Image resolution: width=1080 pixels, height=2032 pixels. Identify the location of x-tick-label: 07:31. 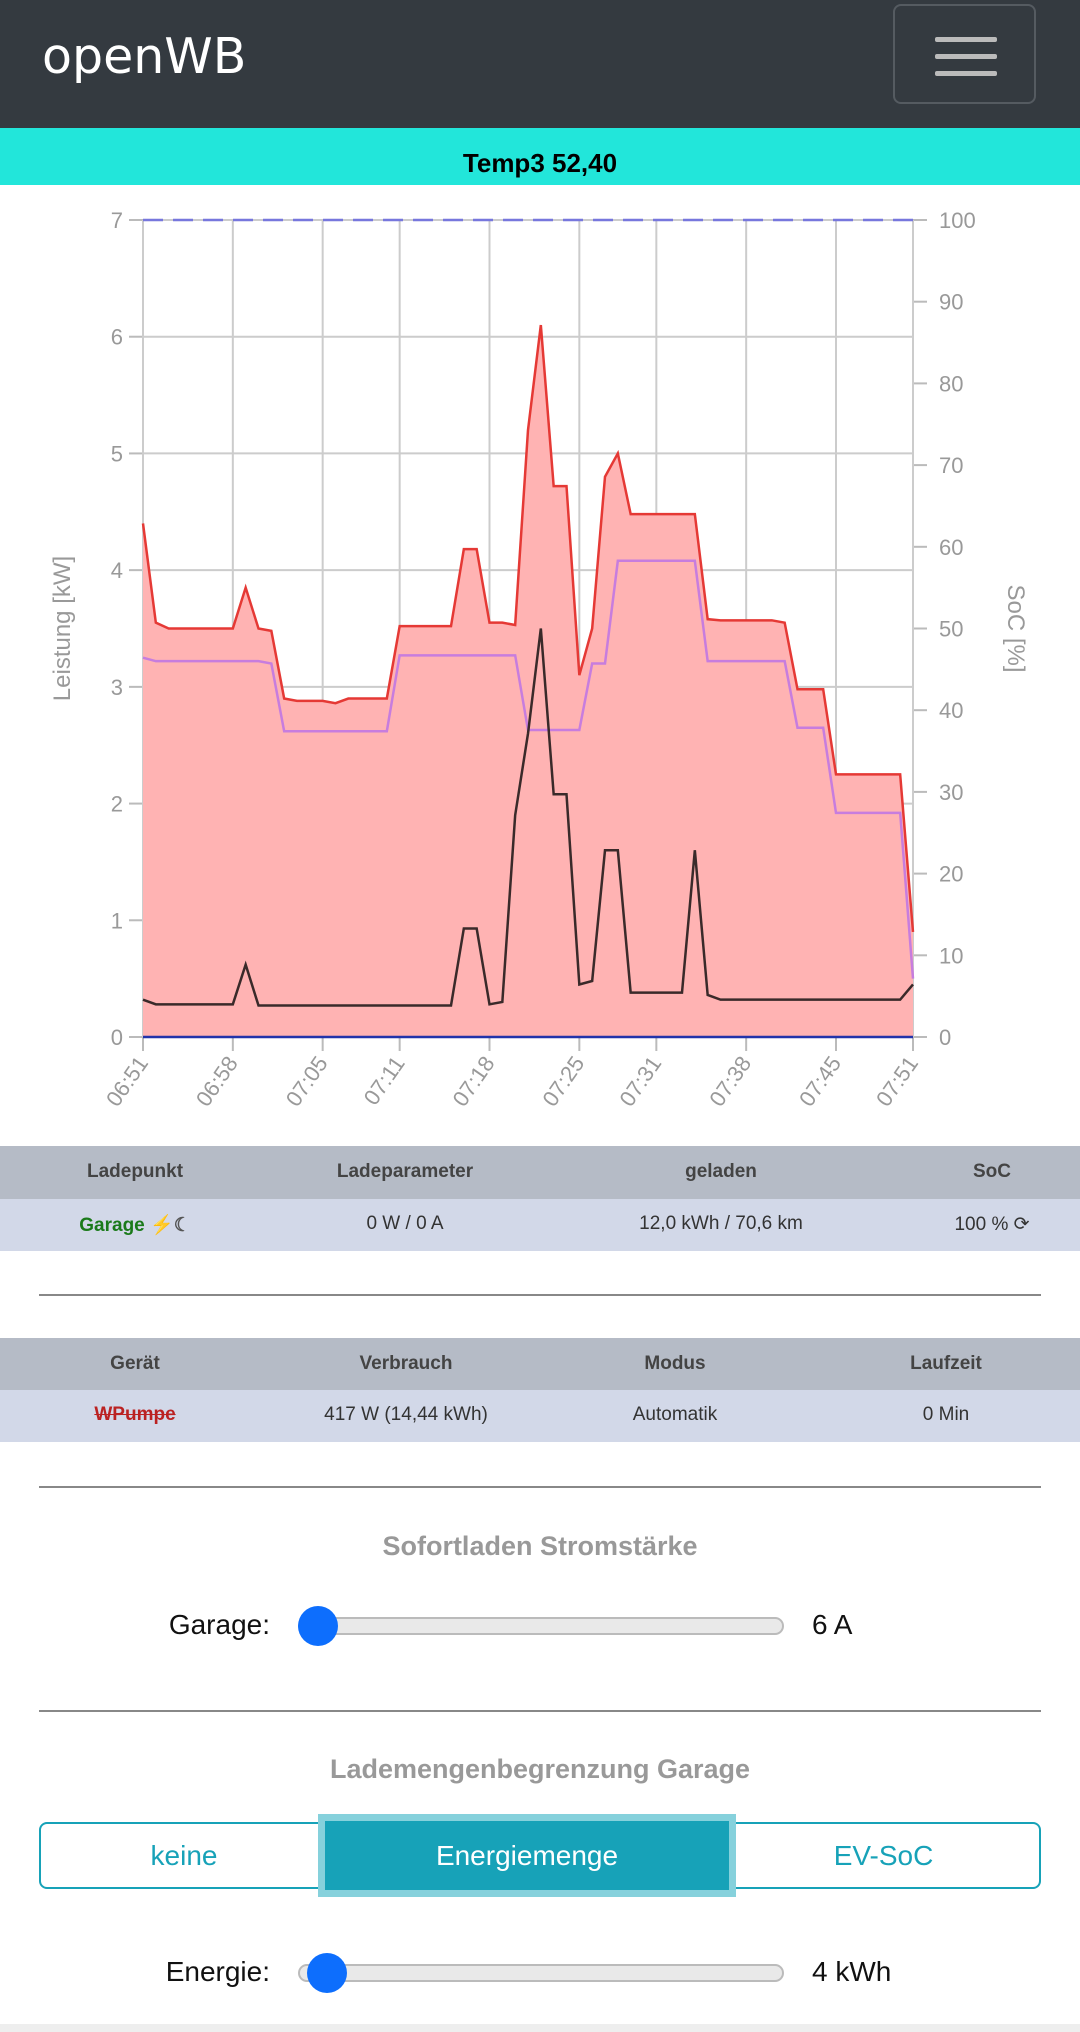
(640, 1081).